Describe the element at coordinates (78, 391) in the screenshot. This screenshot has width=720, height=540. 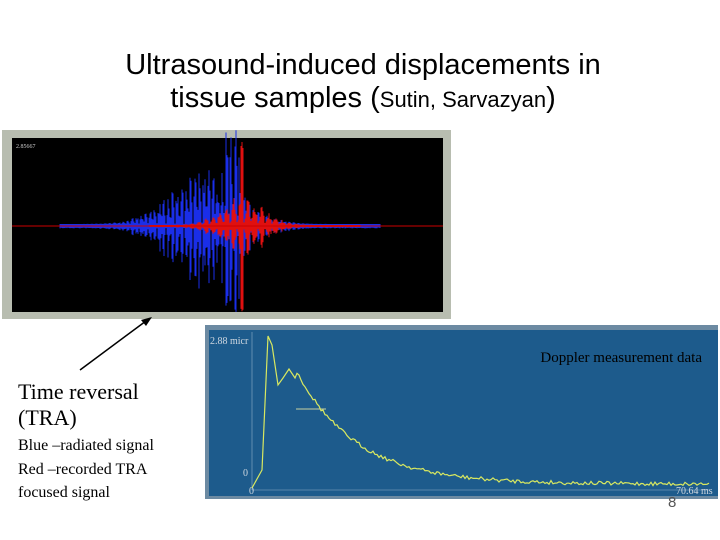
I see `label-line: Time reversal` at that location.